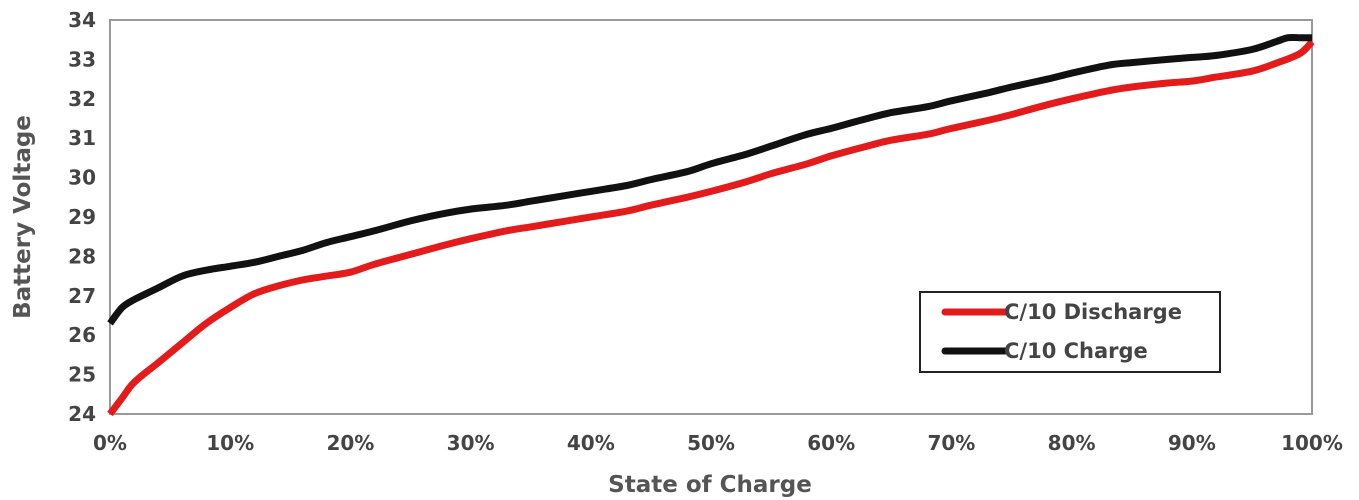 This screenshot has height=500, width=1359. Describe the element at coordinates (471, 443) in the screenshot. I see `x-tick-label: 30%` at that location.